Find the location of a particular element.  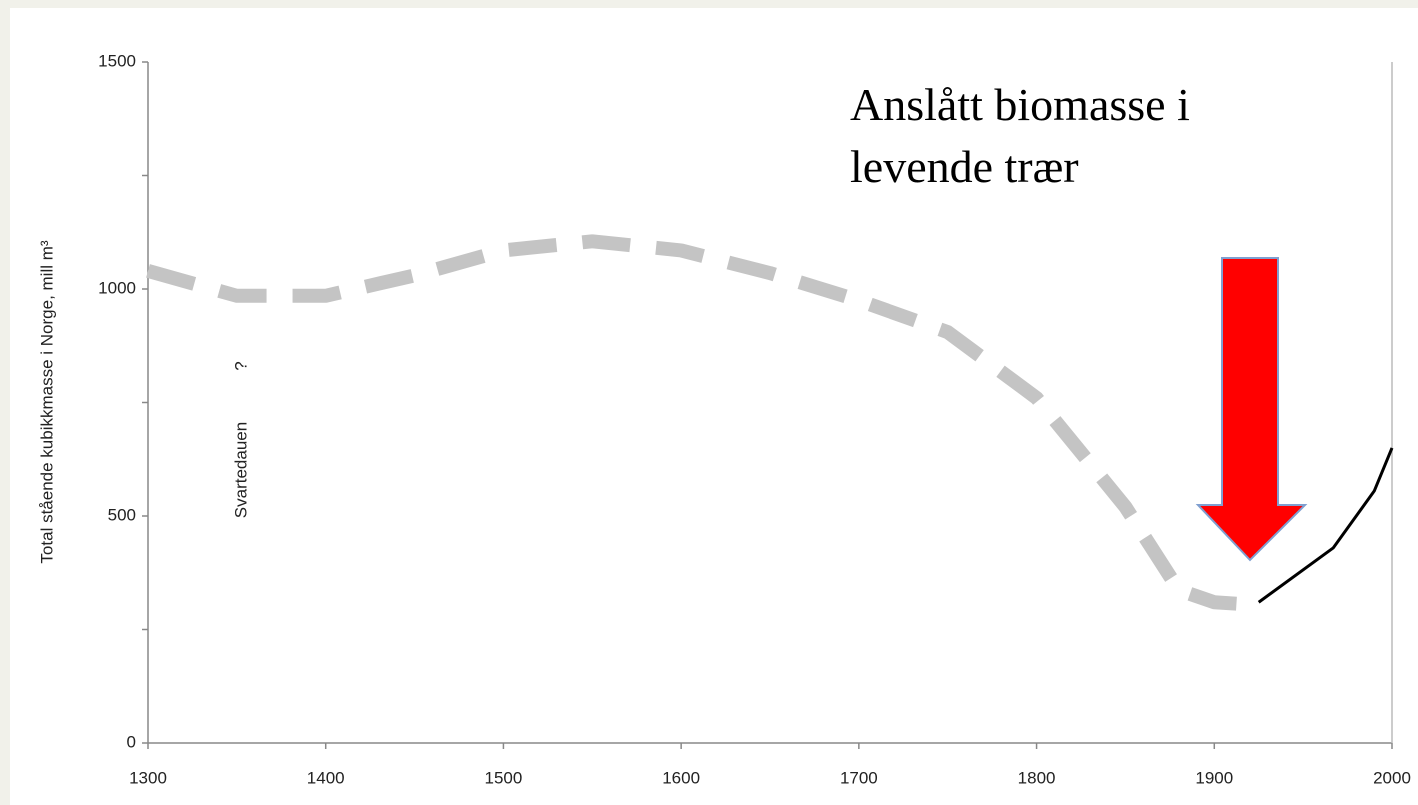

x-tick-label: 2000 is located at coordinates (1392, 777).